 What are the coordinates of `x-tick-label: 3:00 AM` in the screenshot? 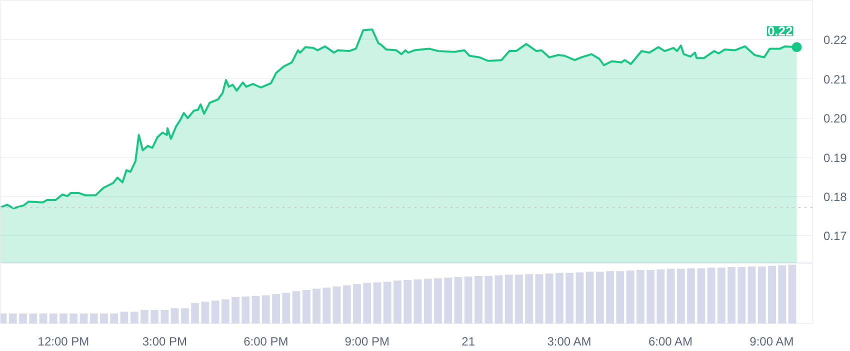 It's located at (569, 341).